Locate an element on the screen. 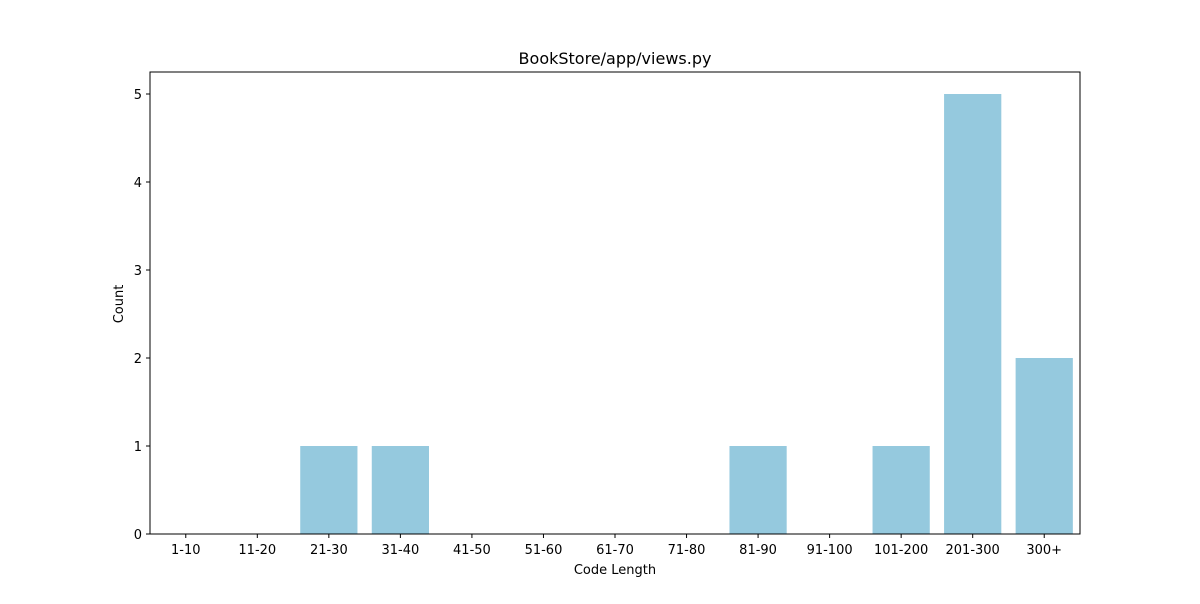 This screenshot has height=604, width=1200. y-axis-label: Count is located at coordinates (119, 304).